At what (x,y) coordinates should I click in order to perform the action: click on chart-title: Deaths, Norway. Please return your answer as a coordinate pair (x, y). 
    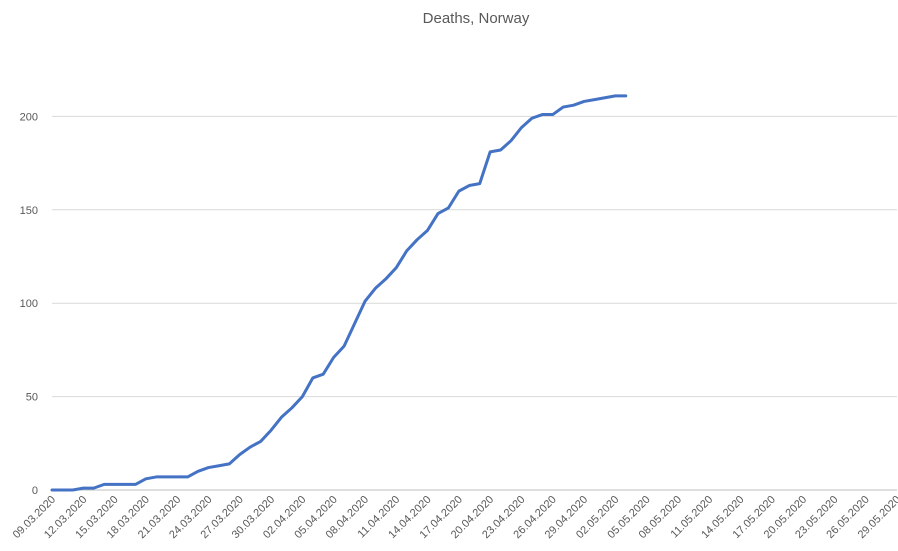
    Looking at the image, I should click on (476, 18).